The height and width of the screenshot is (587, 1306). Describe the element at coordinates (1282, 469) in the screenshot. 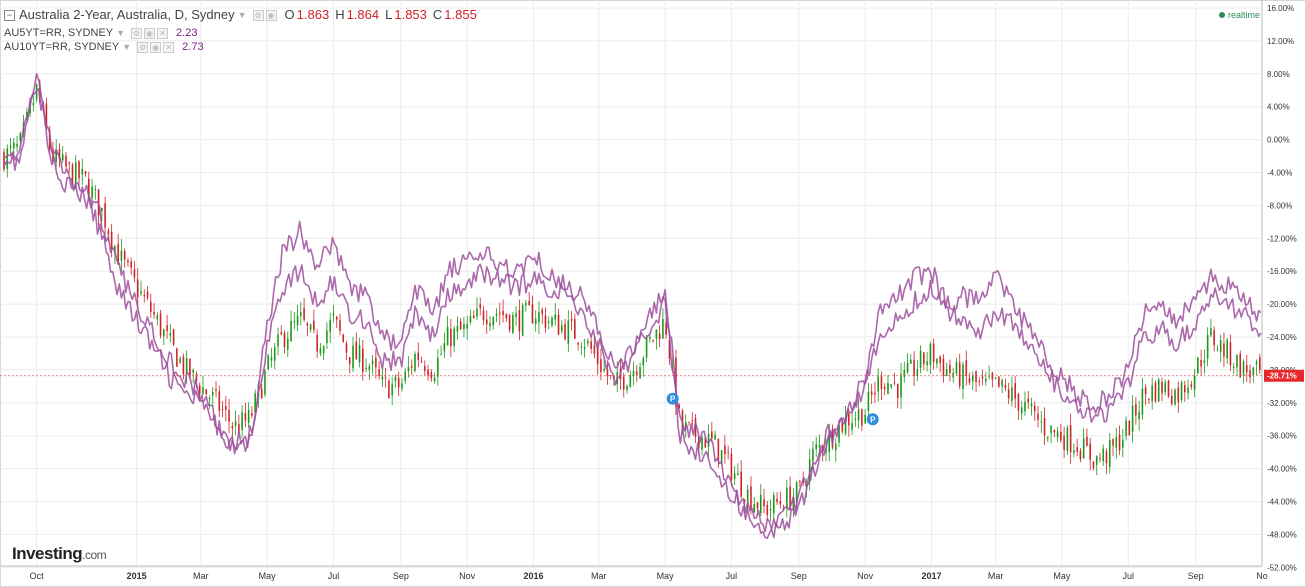

I see `y-tick-label: -40.00%` at that location.